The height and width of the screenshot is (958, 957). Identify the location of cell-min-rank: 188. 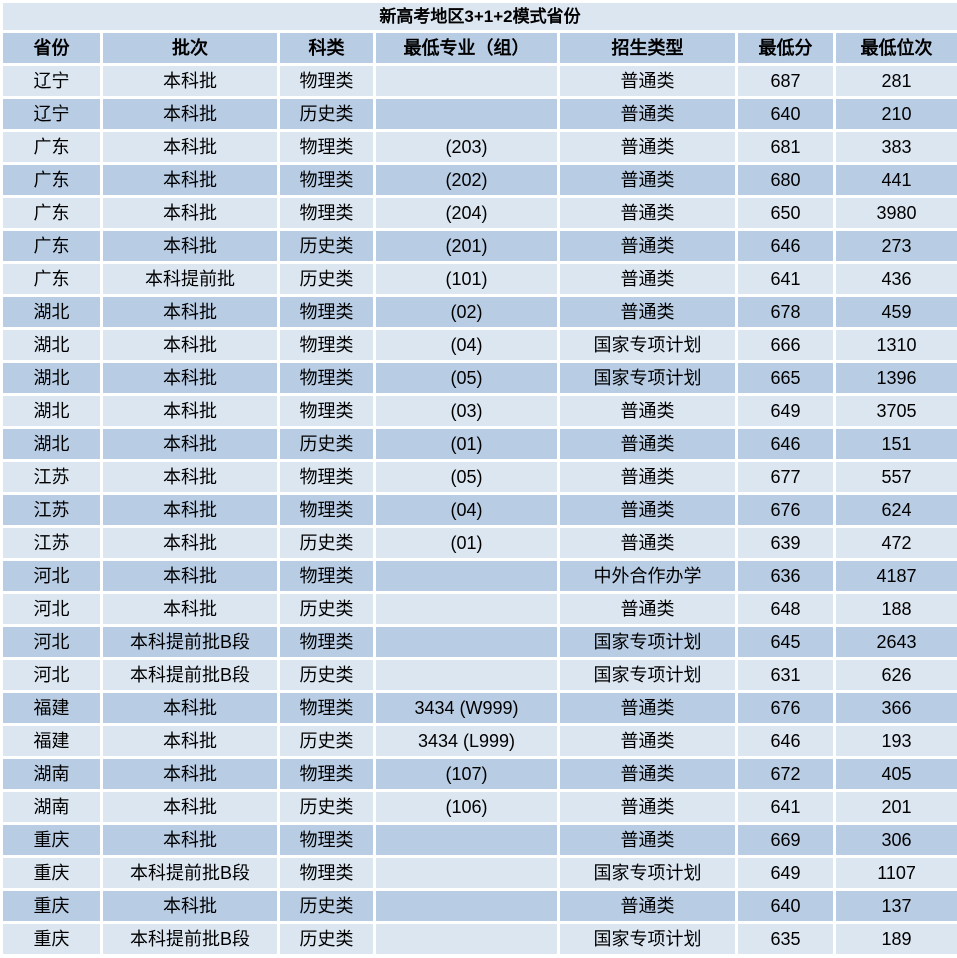
(894, 609).